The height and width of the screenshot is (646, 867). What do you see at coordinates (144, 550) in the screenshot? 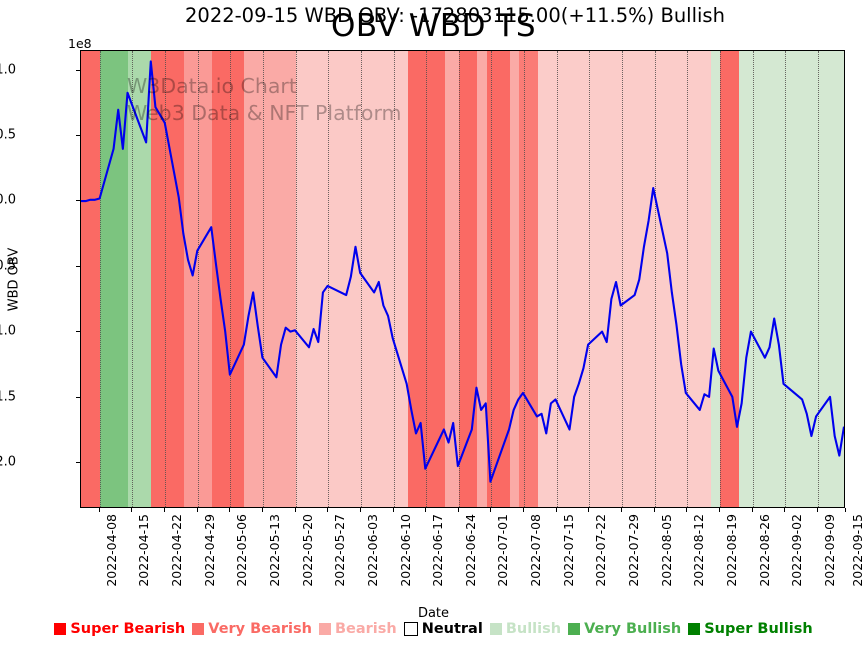
I see `x-tick-label: 2022-04-15` at bounding box center [144, 550].